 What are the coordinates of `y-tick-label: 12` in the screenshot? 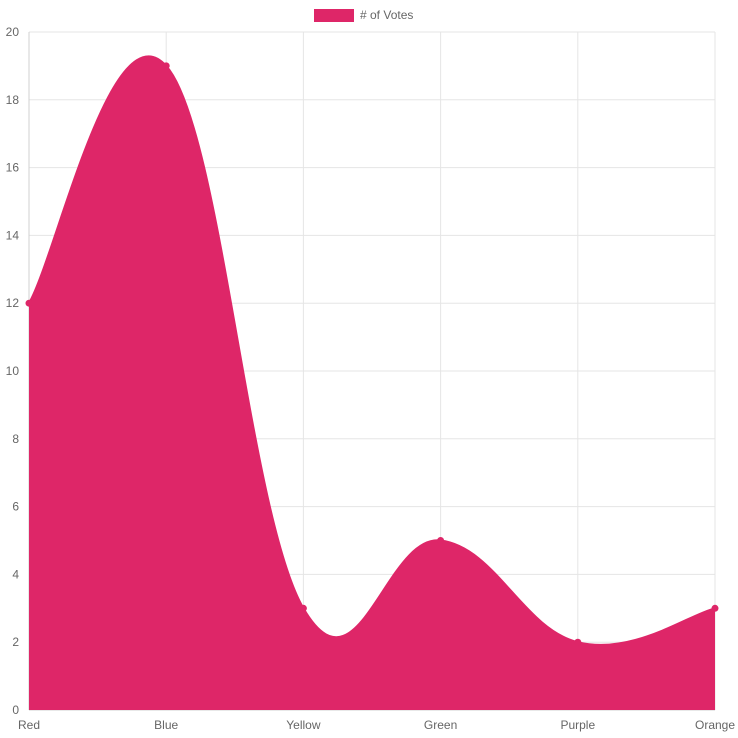 It's located at (13, 303).